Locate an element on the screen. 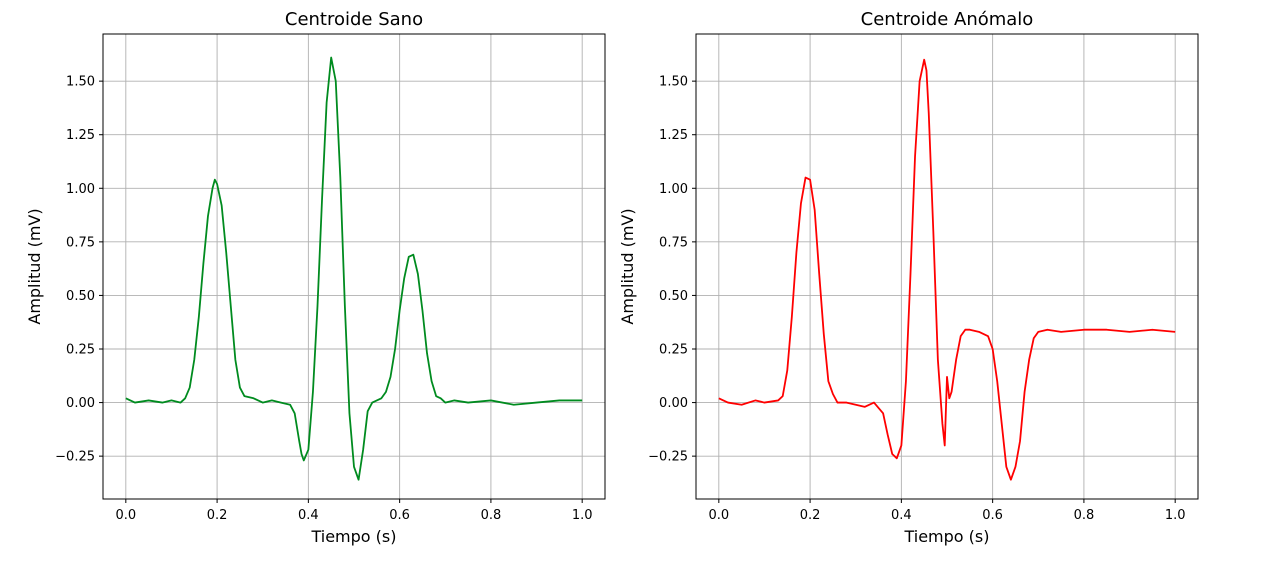 This screenshot has height=567, width=1262. chart-title: Centroide Anómalo is located at coordinates (947, 19).